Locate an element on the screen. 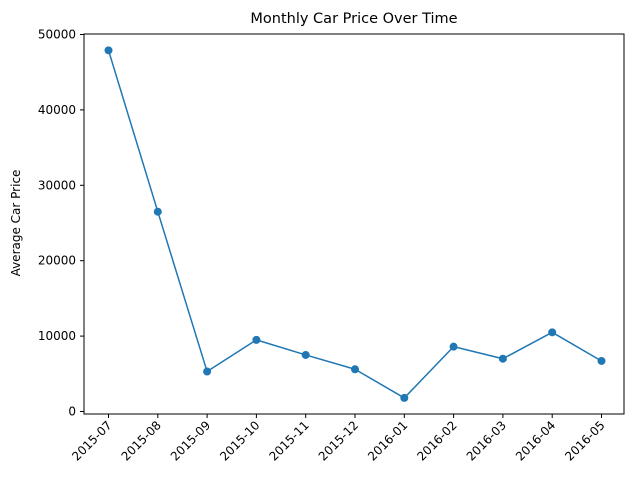 The width and height of the screenshot is (637, 487). y-tick-label: 10000 is located at coordinates (57, 336).